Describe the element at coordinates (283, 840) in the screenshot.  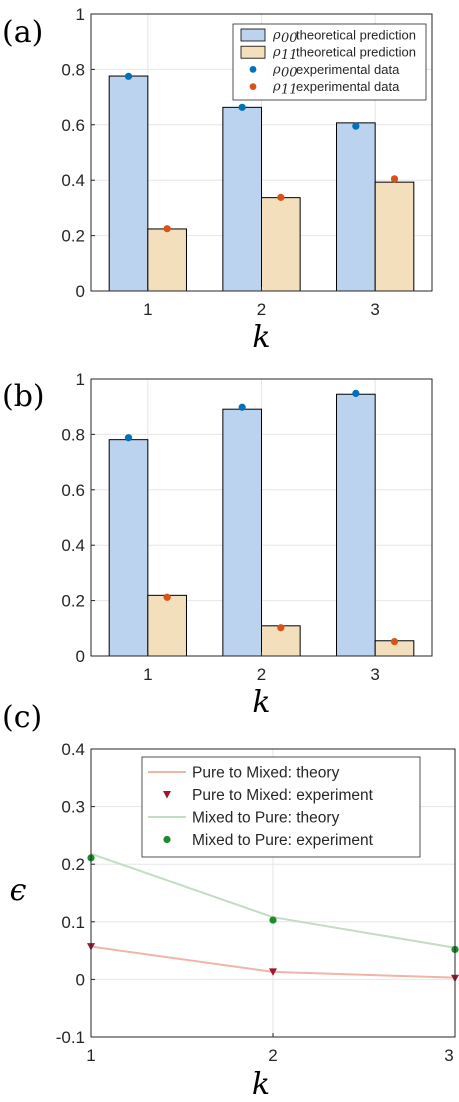
I see `legend-label: Mixed to Pure: experiment` at that location.